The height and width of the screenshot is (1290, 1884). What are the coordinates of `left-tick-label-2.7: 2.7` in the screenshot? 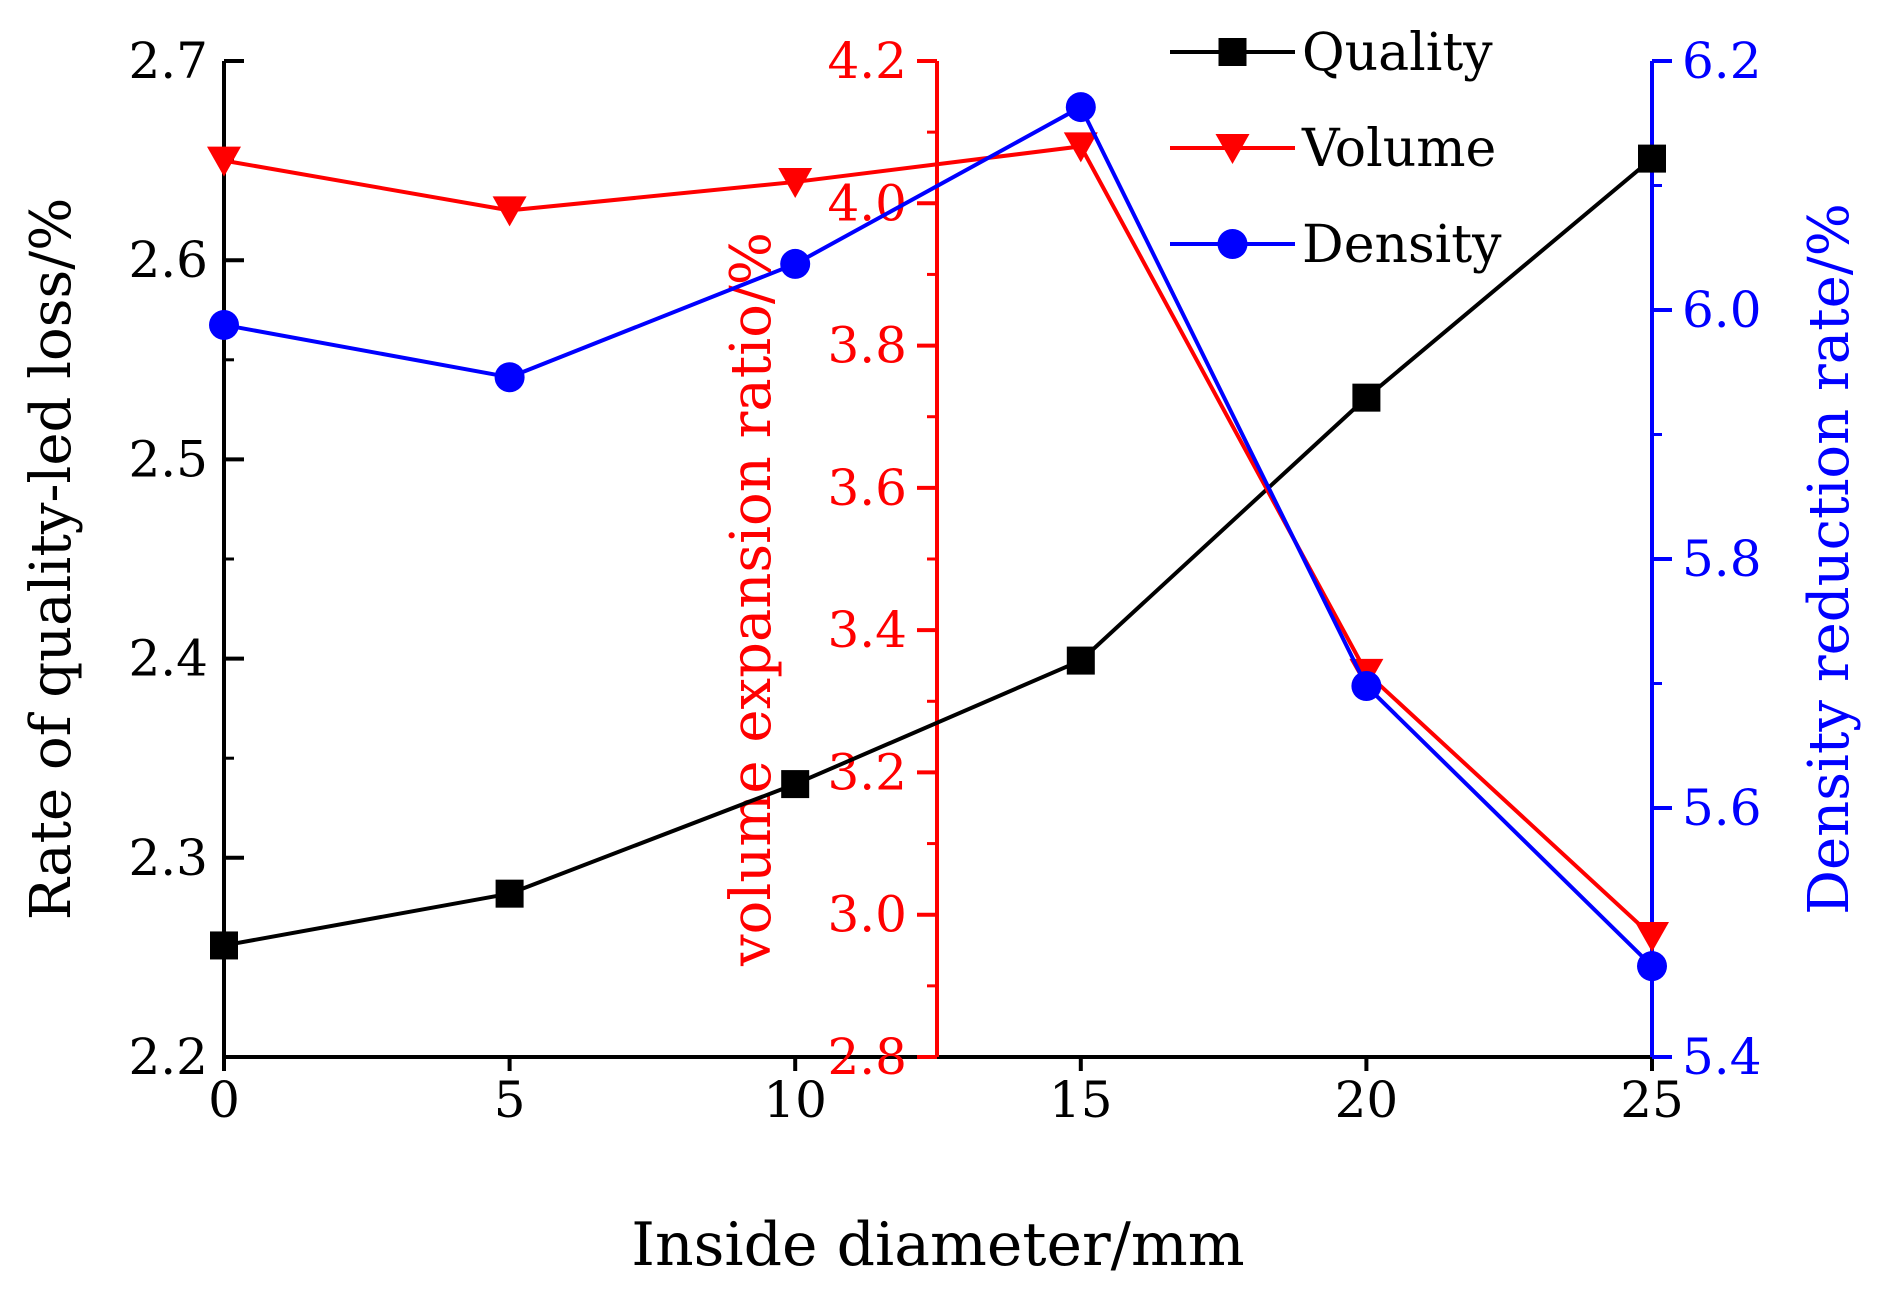 It's located at (168, 61).